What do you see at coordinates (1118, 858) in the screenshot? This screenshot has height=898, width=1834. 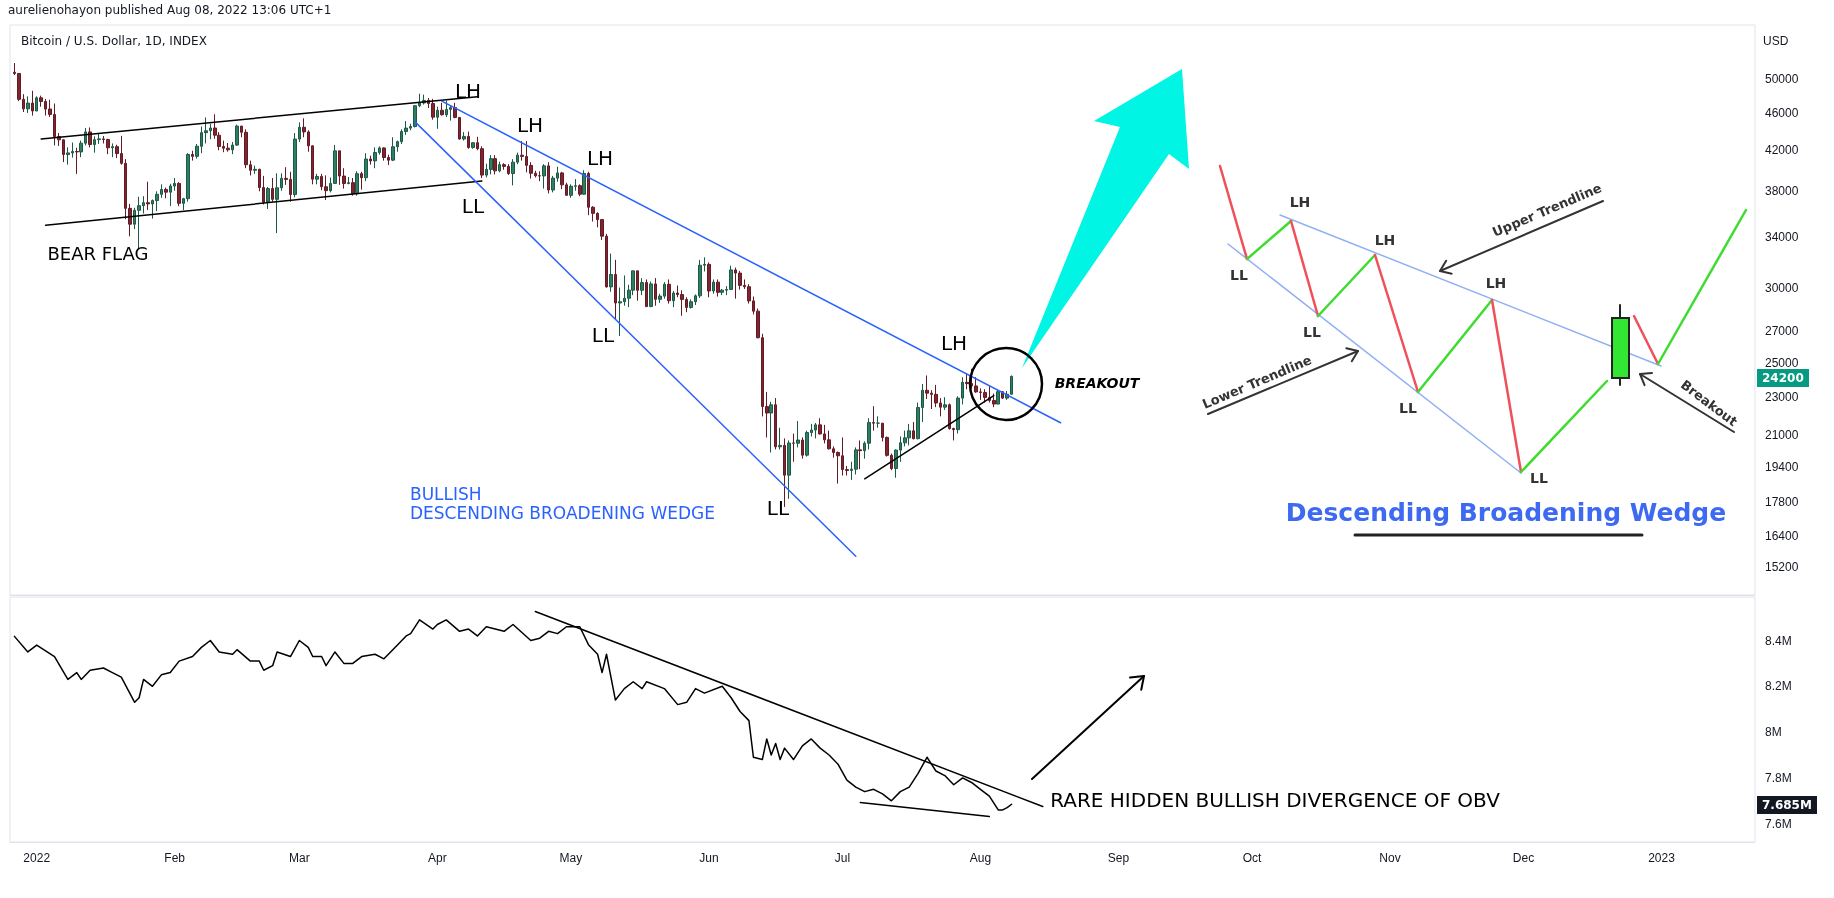 I see `x-tick-label: Sep` at bounding box center [1118, 858].